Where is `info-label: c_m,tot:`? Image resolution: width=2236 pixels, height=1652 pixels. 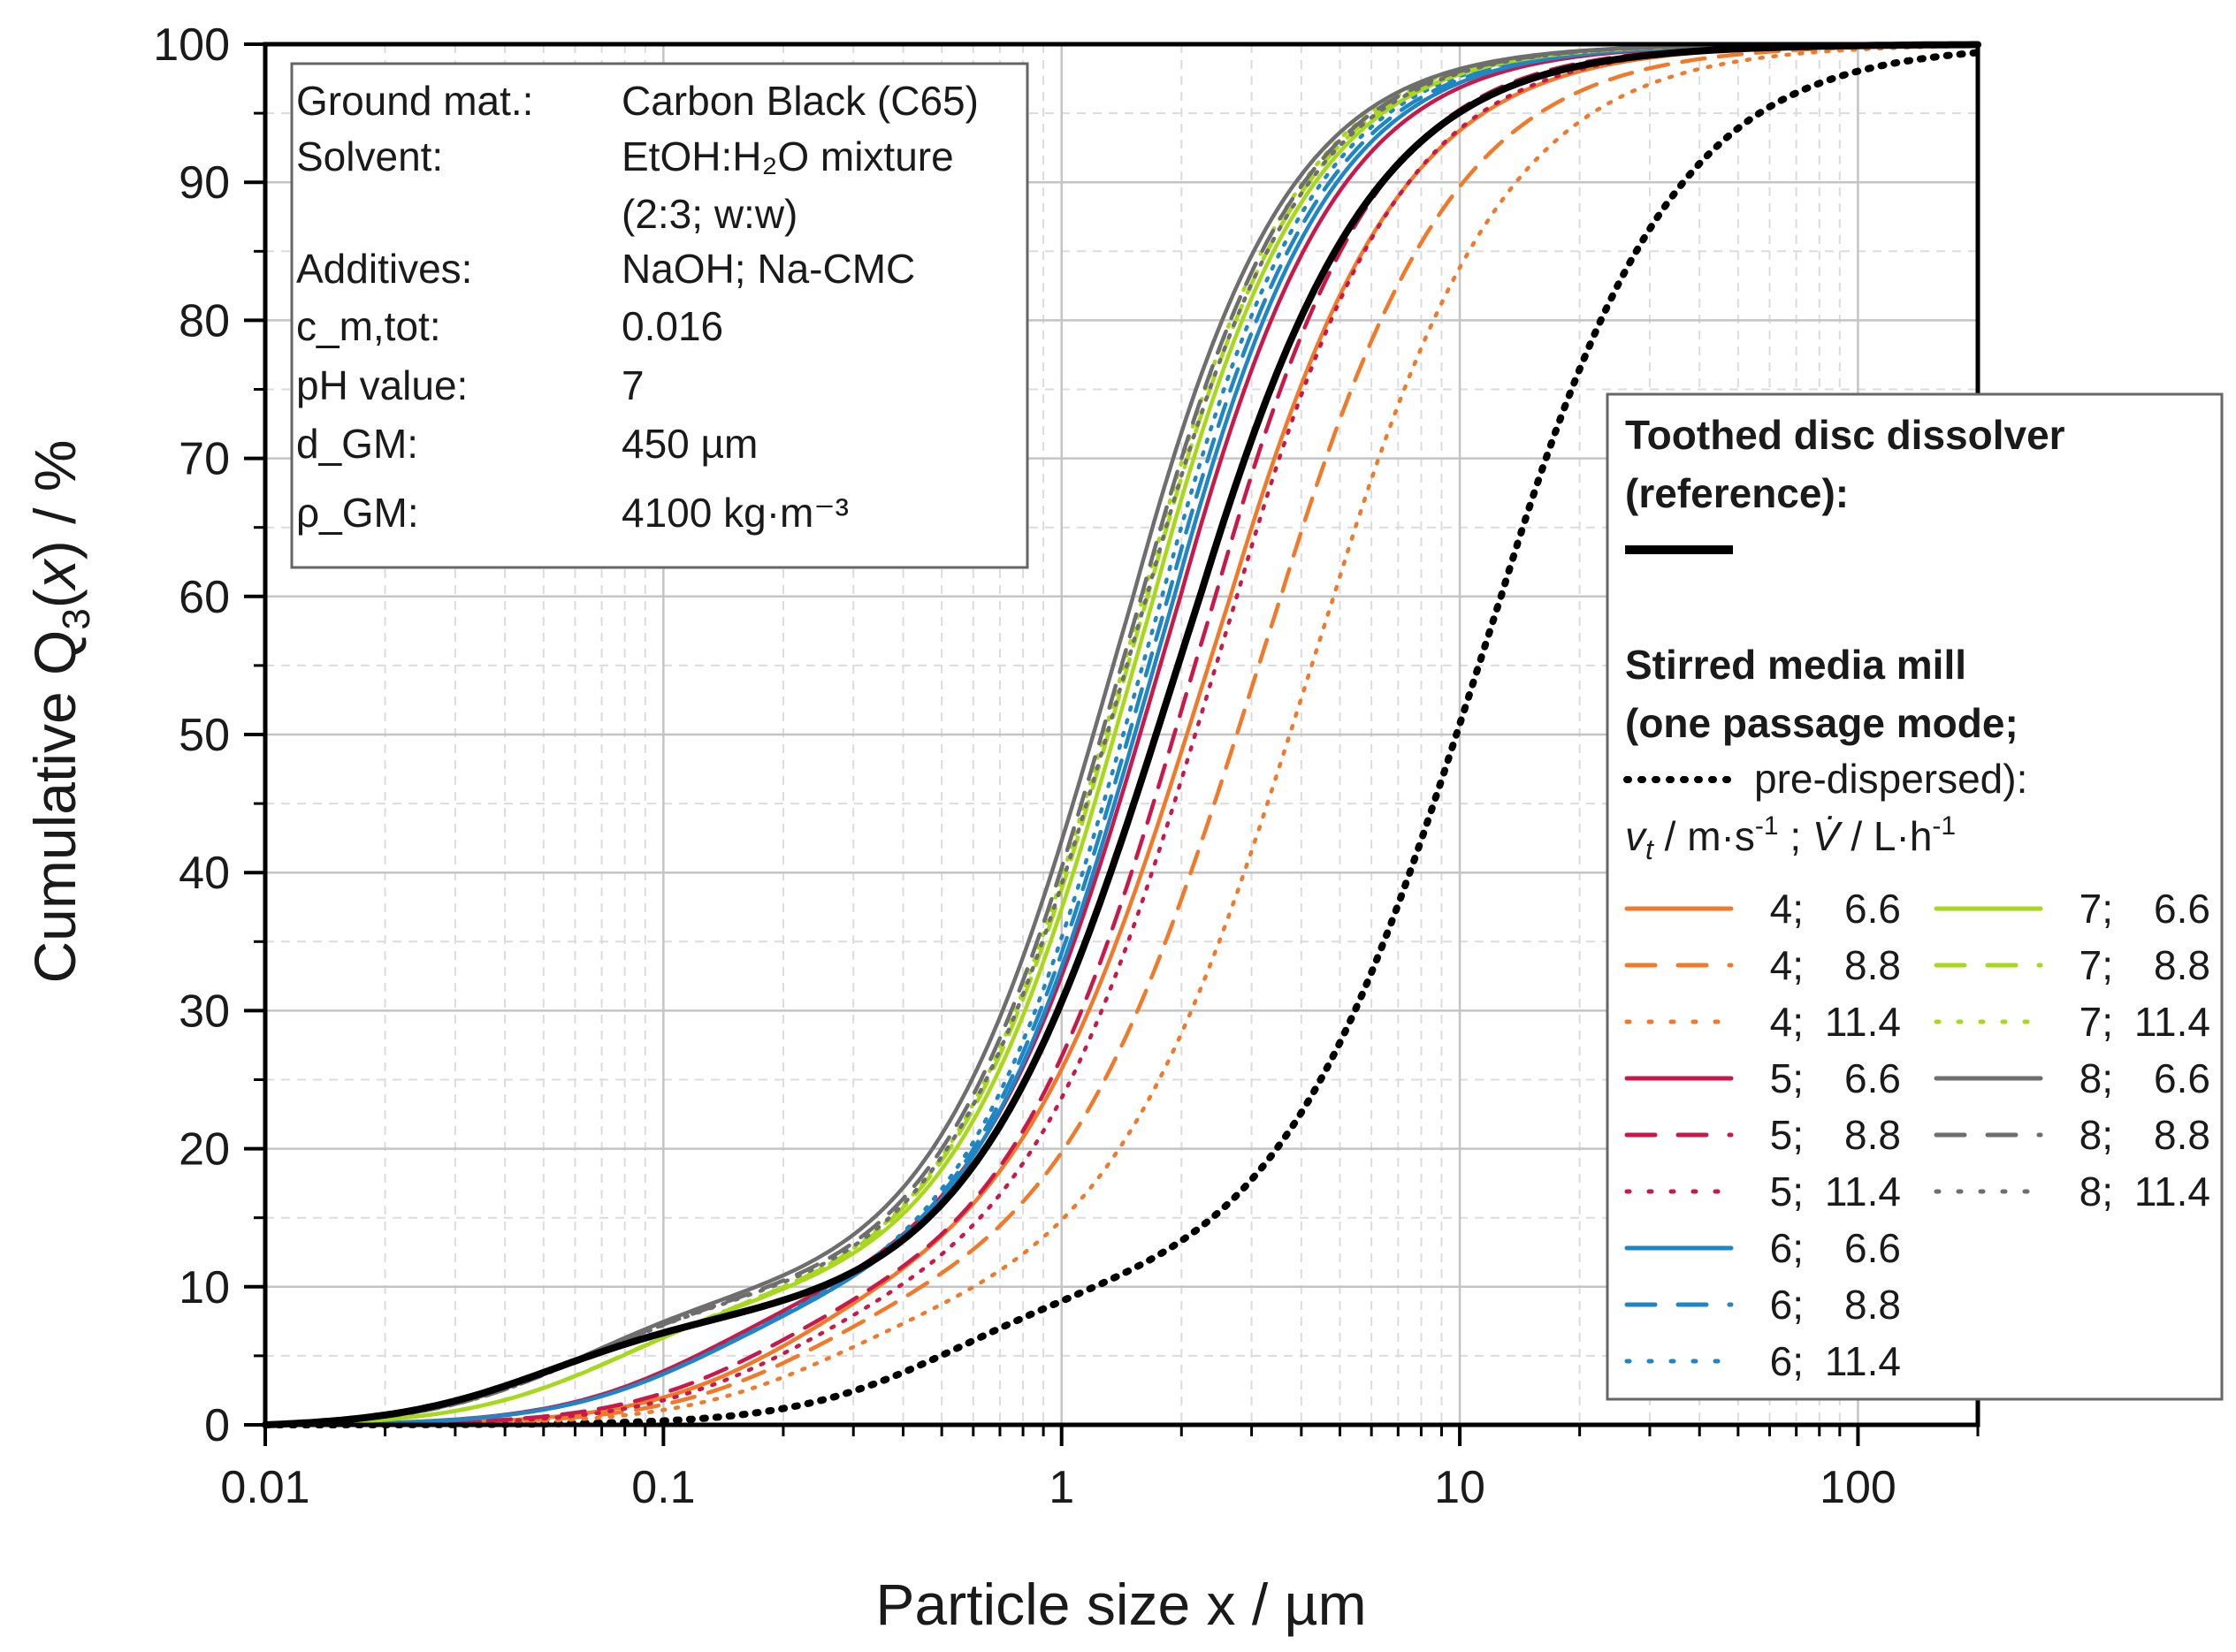 info-label: c_m,tot: is located at coordinates (368, 326).